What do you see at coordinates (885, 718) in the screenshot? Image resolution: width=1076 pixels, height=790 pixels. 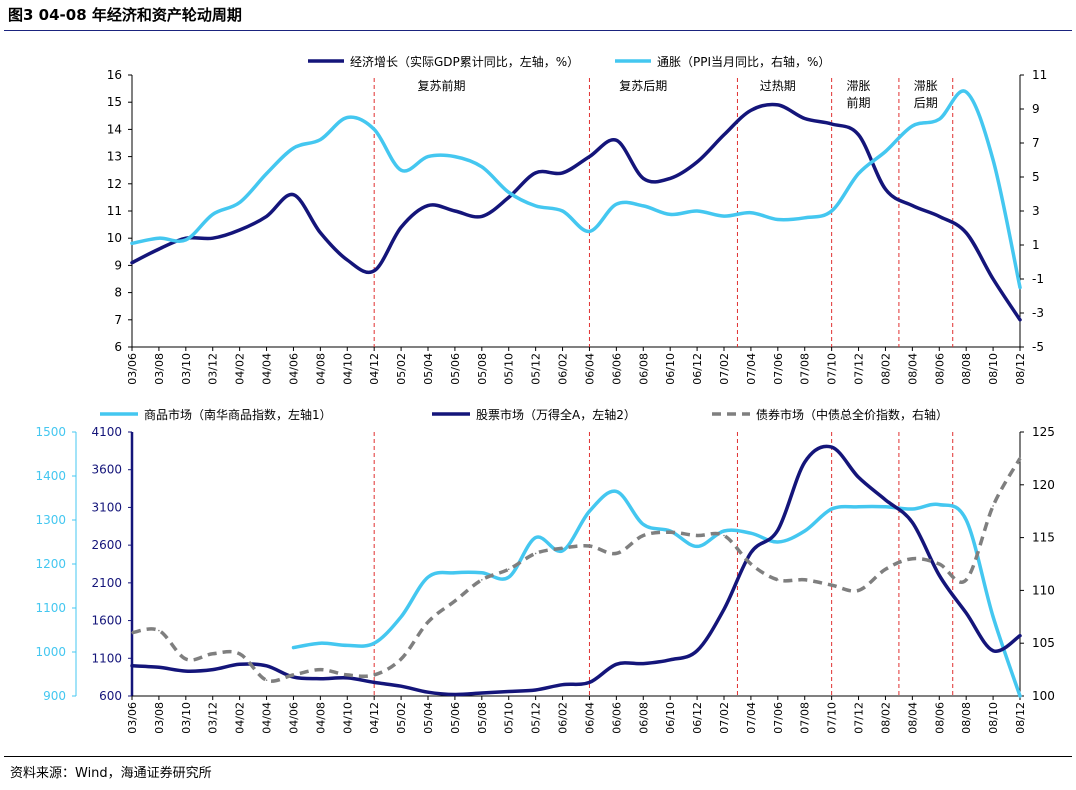 I see `bottom-x-tick-label: 08/02` at bounding box center [885, 718].